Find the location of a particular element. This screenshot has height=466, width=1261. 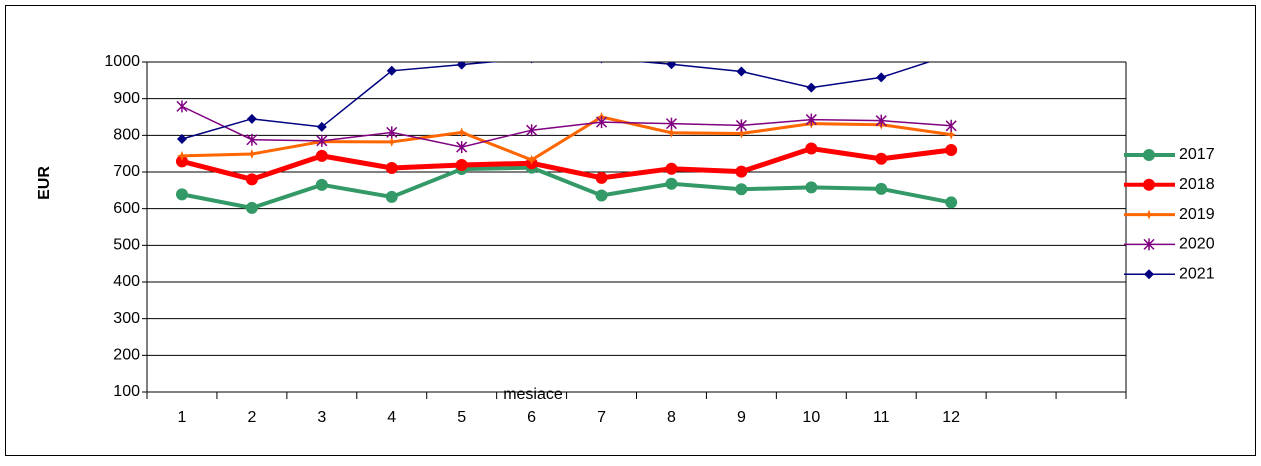

x-tick-label: 3 is located at coordinates (321, 417).